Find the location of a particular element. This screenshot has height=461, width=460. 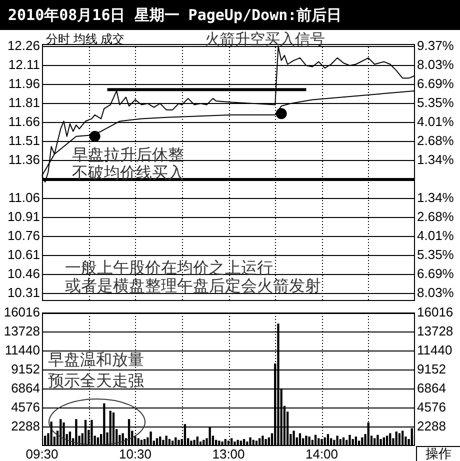

x-tick-label: 10:30 is located at coordinates (135, 453).